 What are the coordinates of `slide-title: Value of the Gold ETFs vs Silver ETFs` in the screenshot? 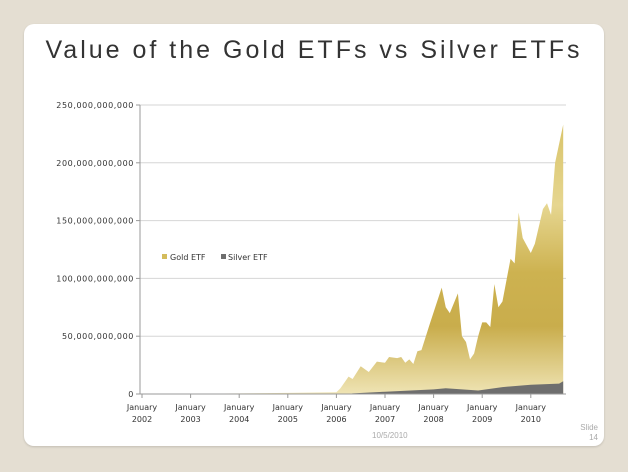 It's located at (314, 50).